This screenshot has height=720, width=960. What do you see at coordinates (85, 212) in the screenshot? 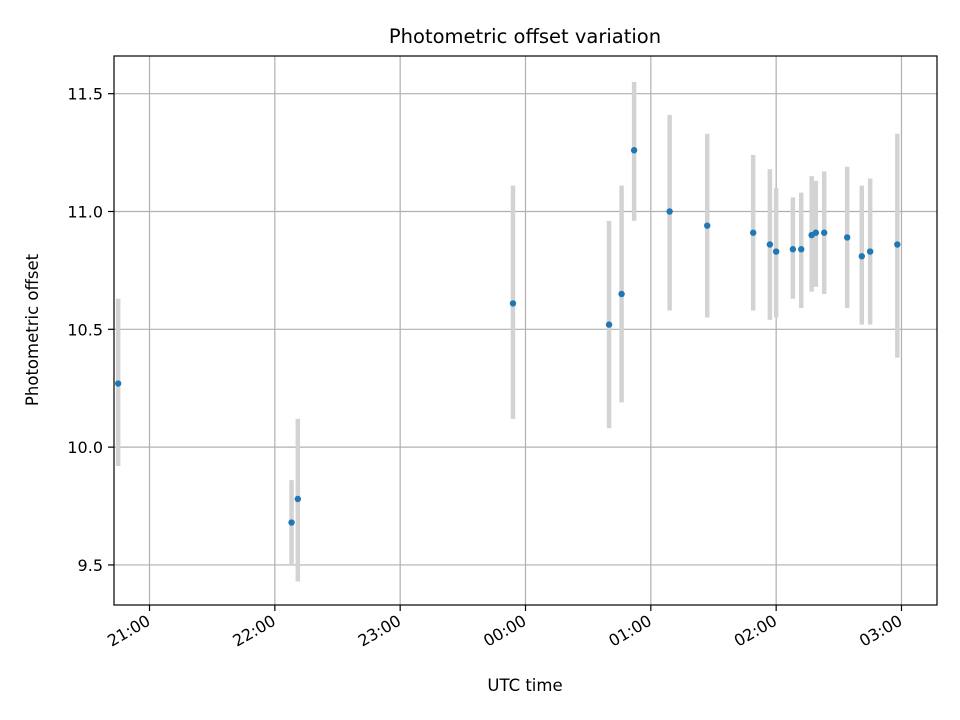
I see `y-tick-label: 11.0` at bounding box center [85, 212].